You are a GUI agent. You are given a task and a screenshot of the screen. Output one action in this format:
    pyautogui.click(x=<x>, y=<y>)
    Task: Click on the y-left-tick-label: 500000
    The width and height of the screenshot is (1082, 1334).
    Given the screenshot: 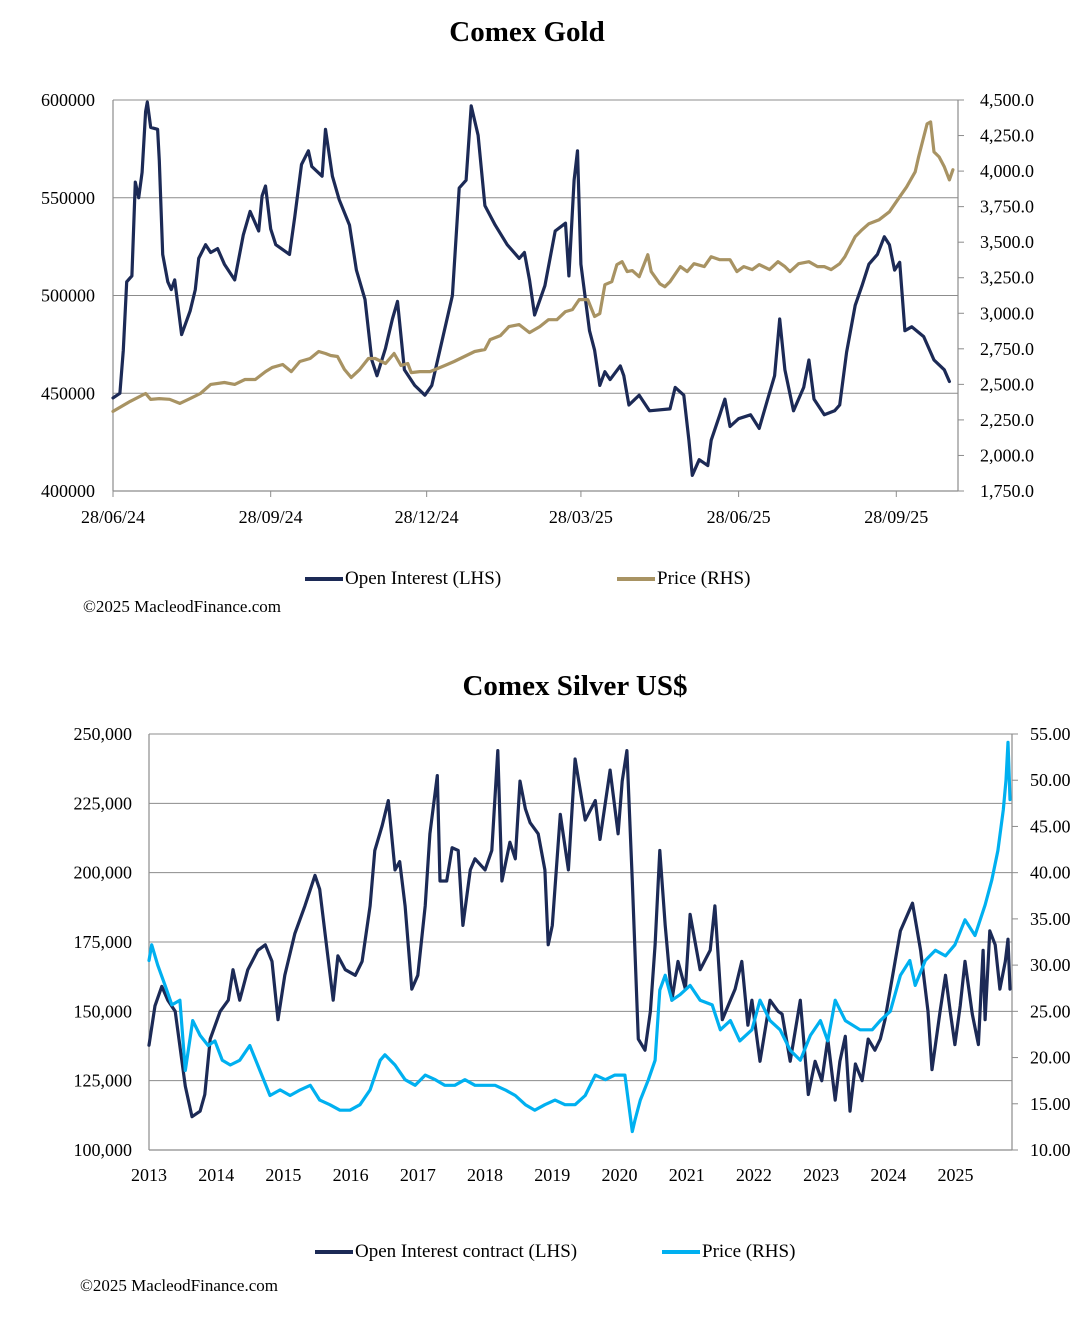 What is the action you would take?
    pyautogui.click(x=68, y=296)
    